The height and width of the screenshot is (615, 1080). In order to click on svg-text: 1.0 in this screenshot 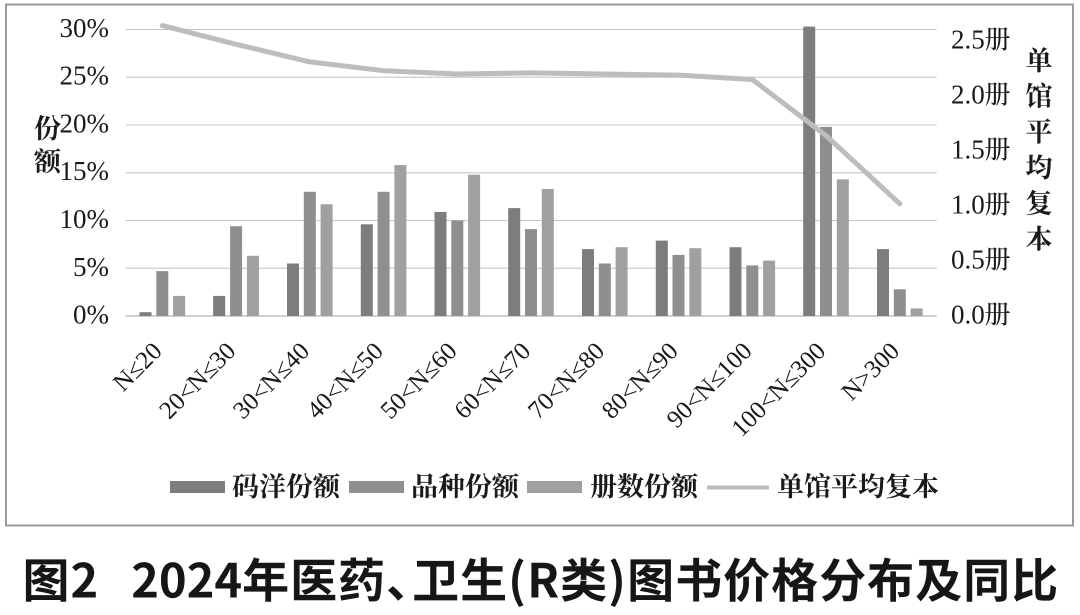, I will do `click(968, 205)`.